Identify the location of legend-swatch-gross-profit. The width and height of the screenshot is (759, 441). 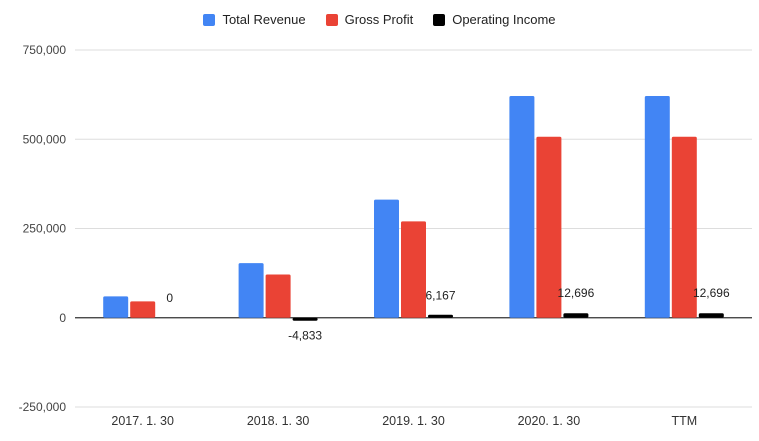
(331, 19).